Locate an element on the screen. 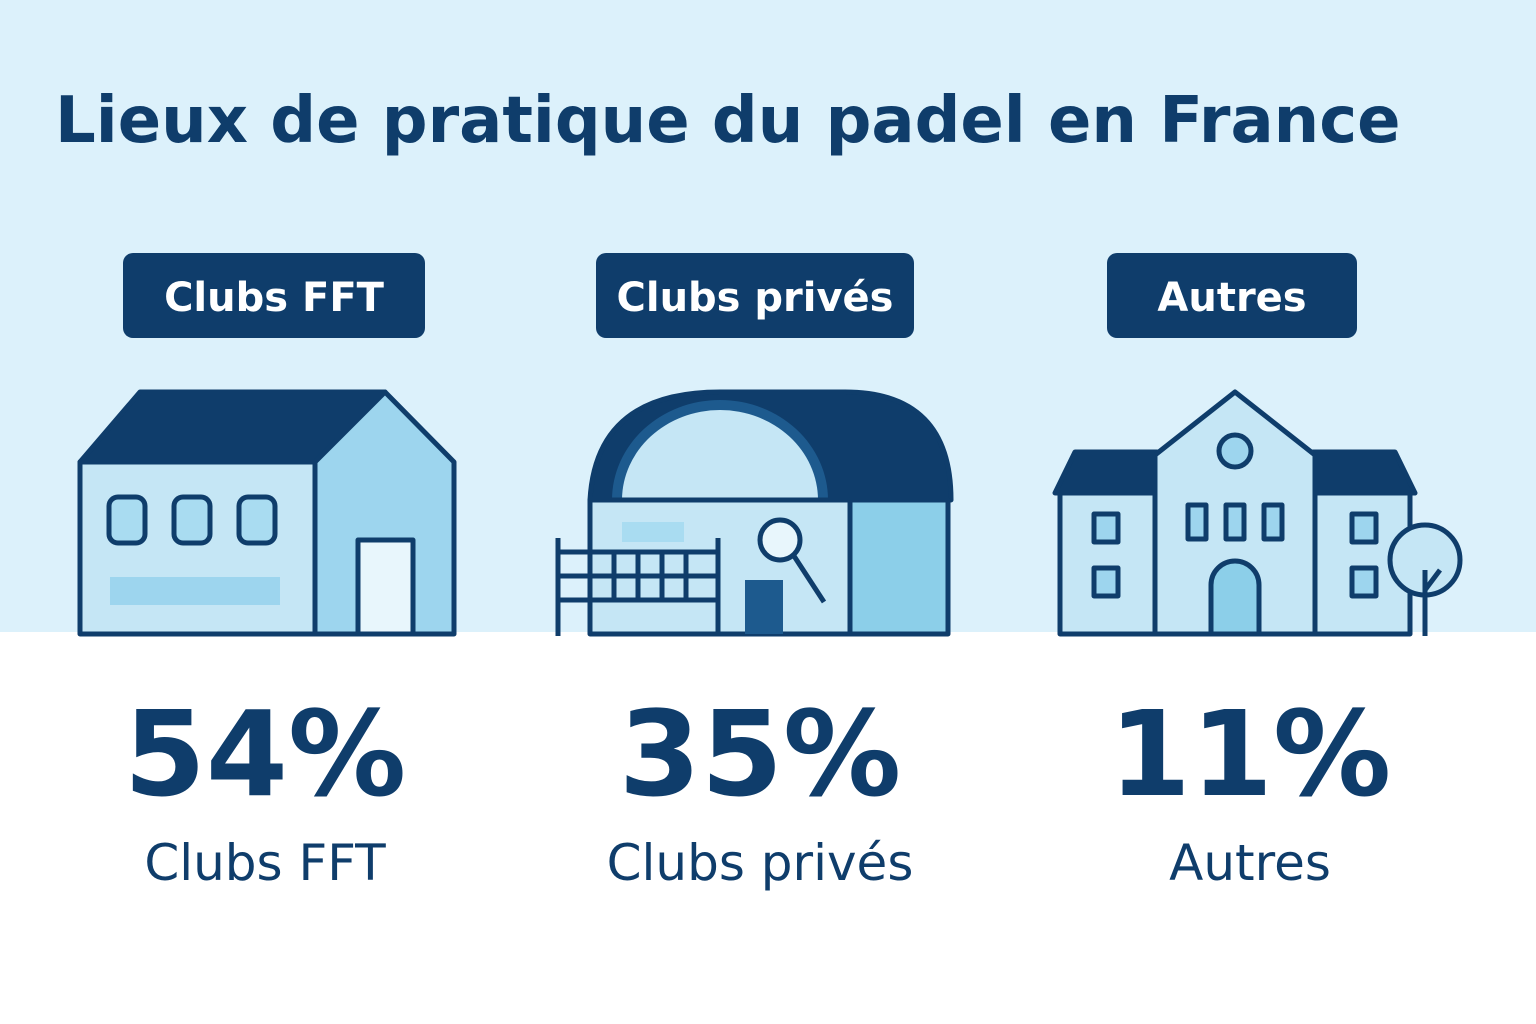  icon-club-house is located at coordinates (267, 513).